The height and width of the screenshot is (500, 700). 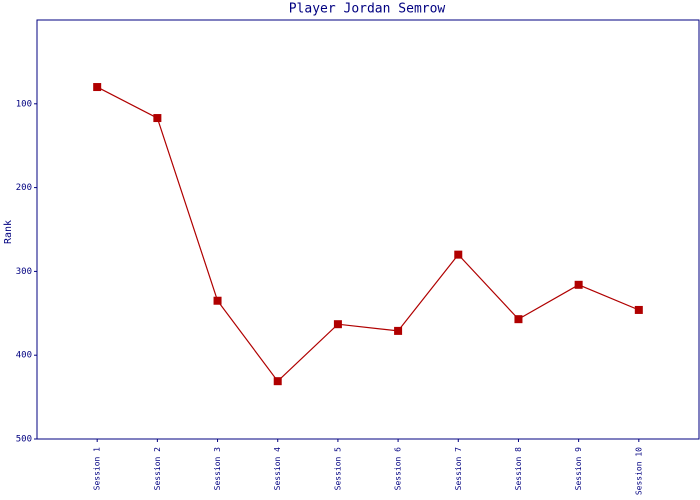 I want to click on y-tick-label: 300, so click(x=24, y=272).